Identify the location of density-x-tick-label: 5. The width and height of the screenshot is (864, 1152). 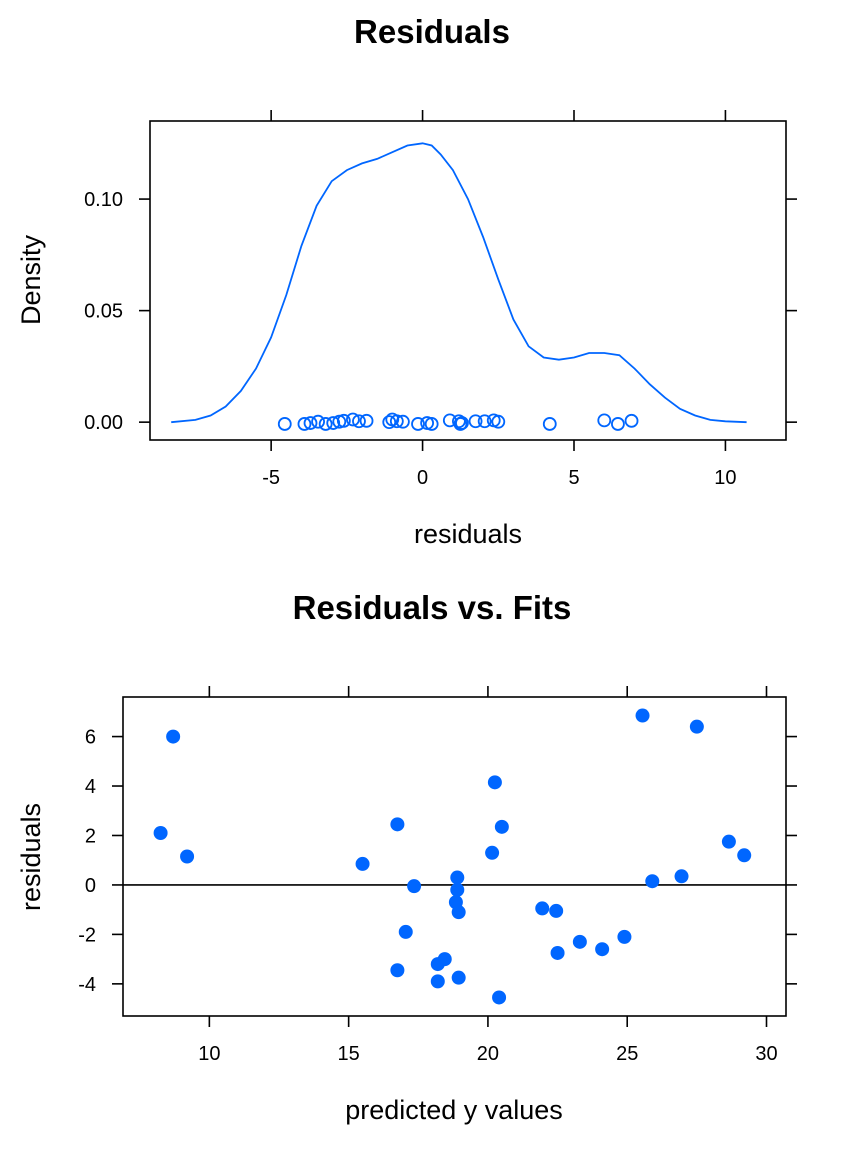
(573, 478).